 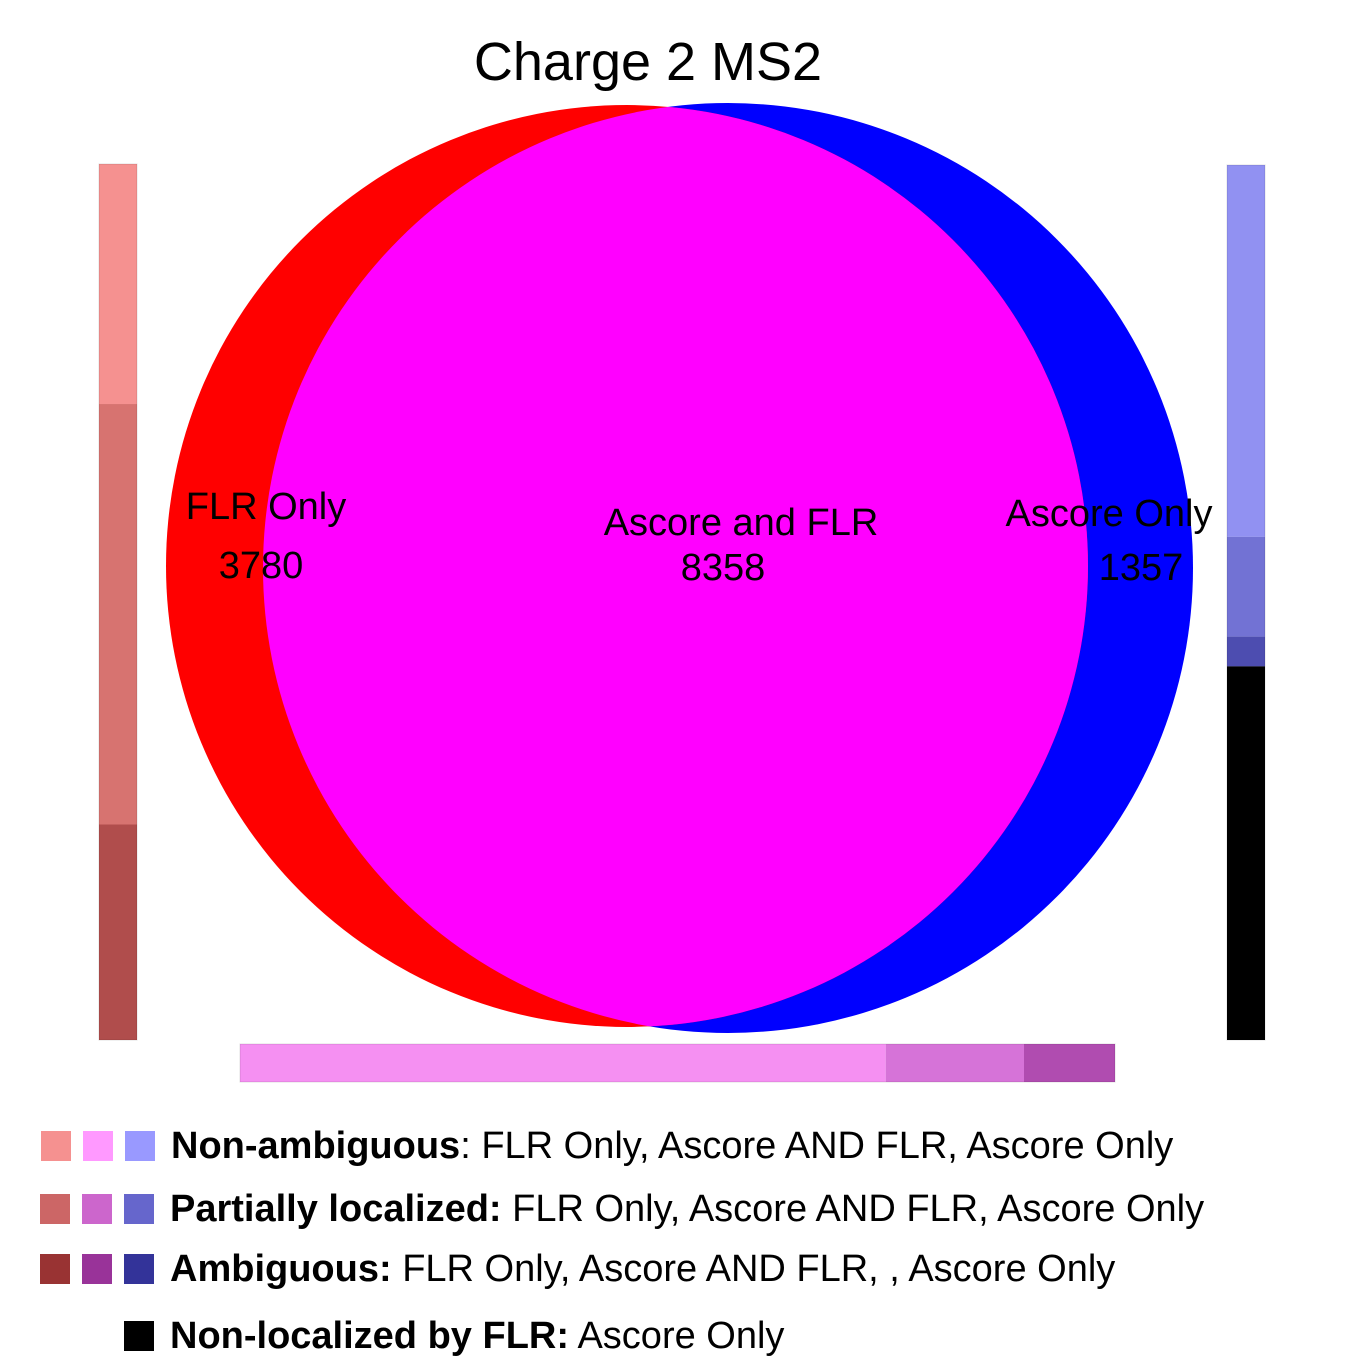 I want to click on region-value-ascore-only: 1357, so click(x=1141, y=568).